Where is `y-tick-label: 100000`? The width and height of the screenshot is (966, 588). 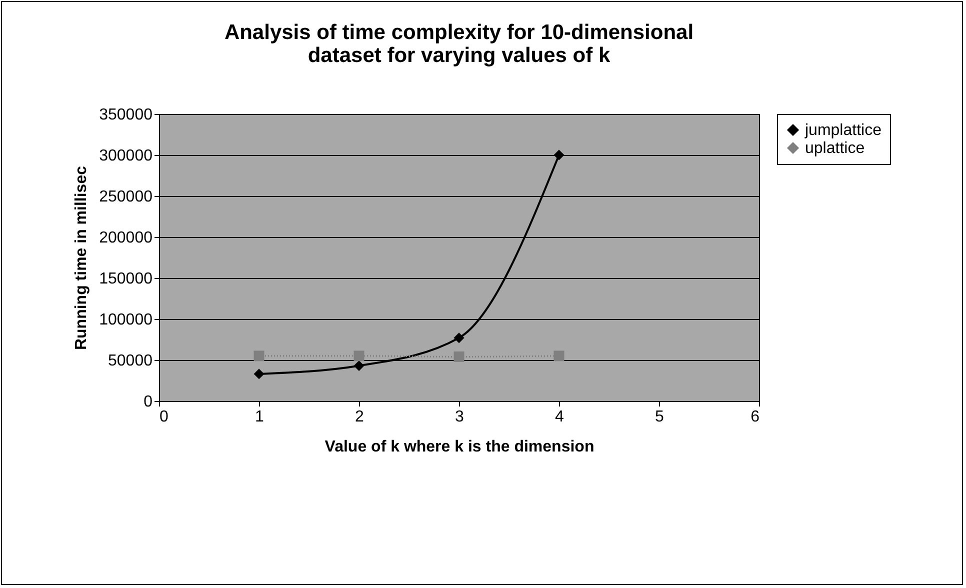 y-tick-label: 100000 is located at coordinates (126, 320).